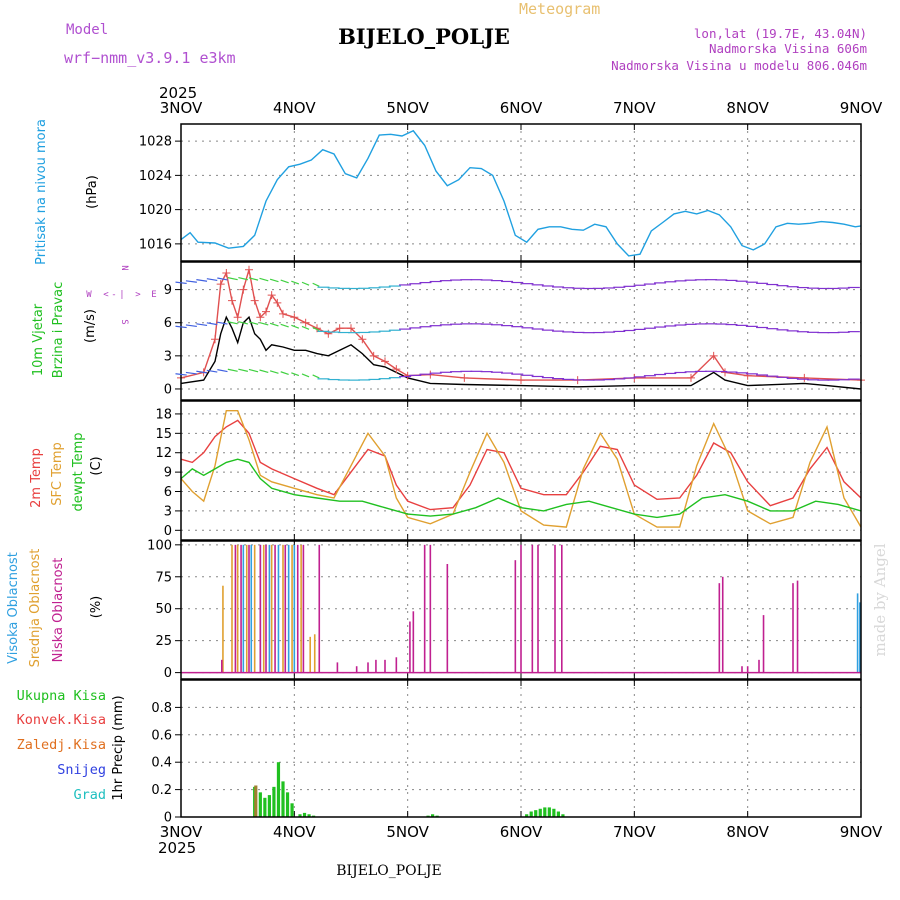 This screenshot has width=900, height=900. I want to click on cloud-title-high: Visoka Oblacnost, so click(13, 608).